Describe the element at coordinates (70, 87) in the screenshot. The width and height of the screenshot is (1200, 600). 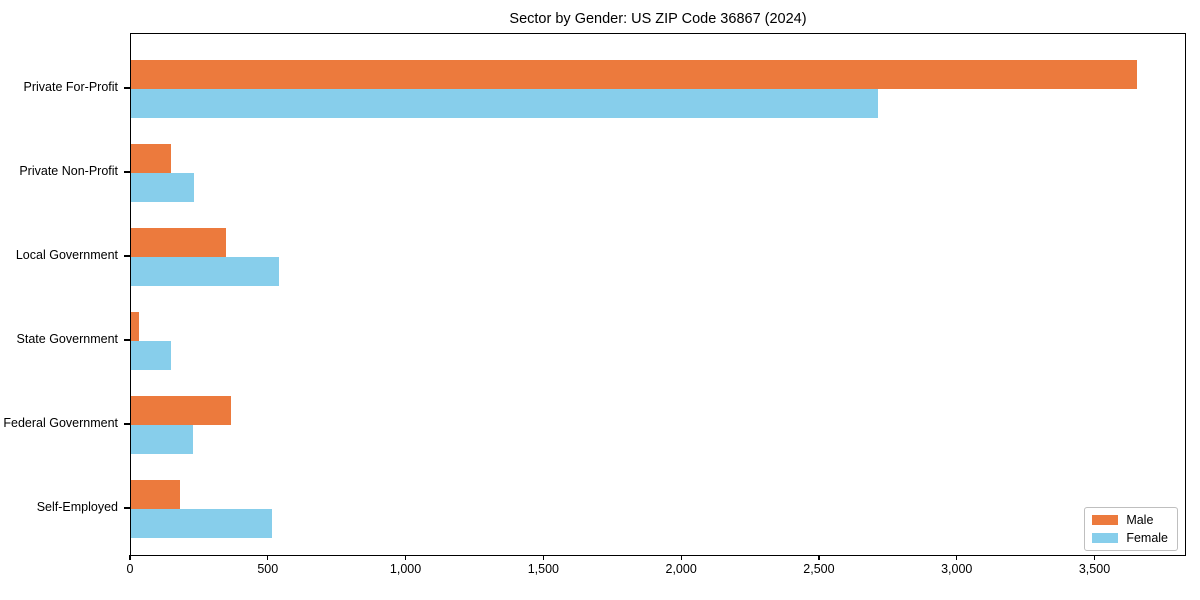
I see `y-category-label: Private For-Profit` at that location.